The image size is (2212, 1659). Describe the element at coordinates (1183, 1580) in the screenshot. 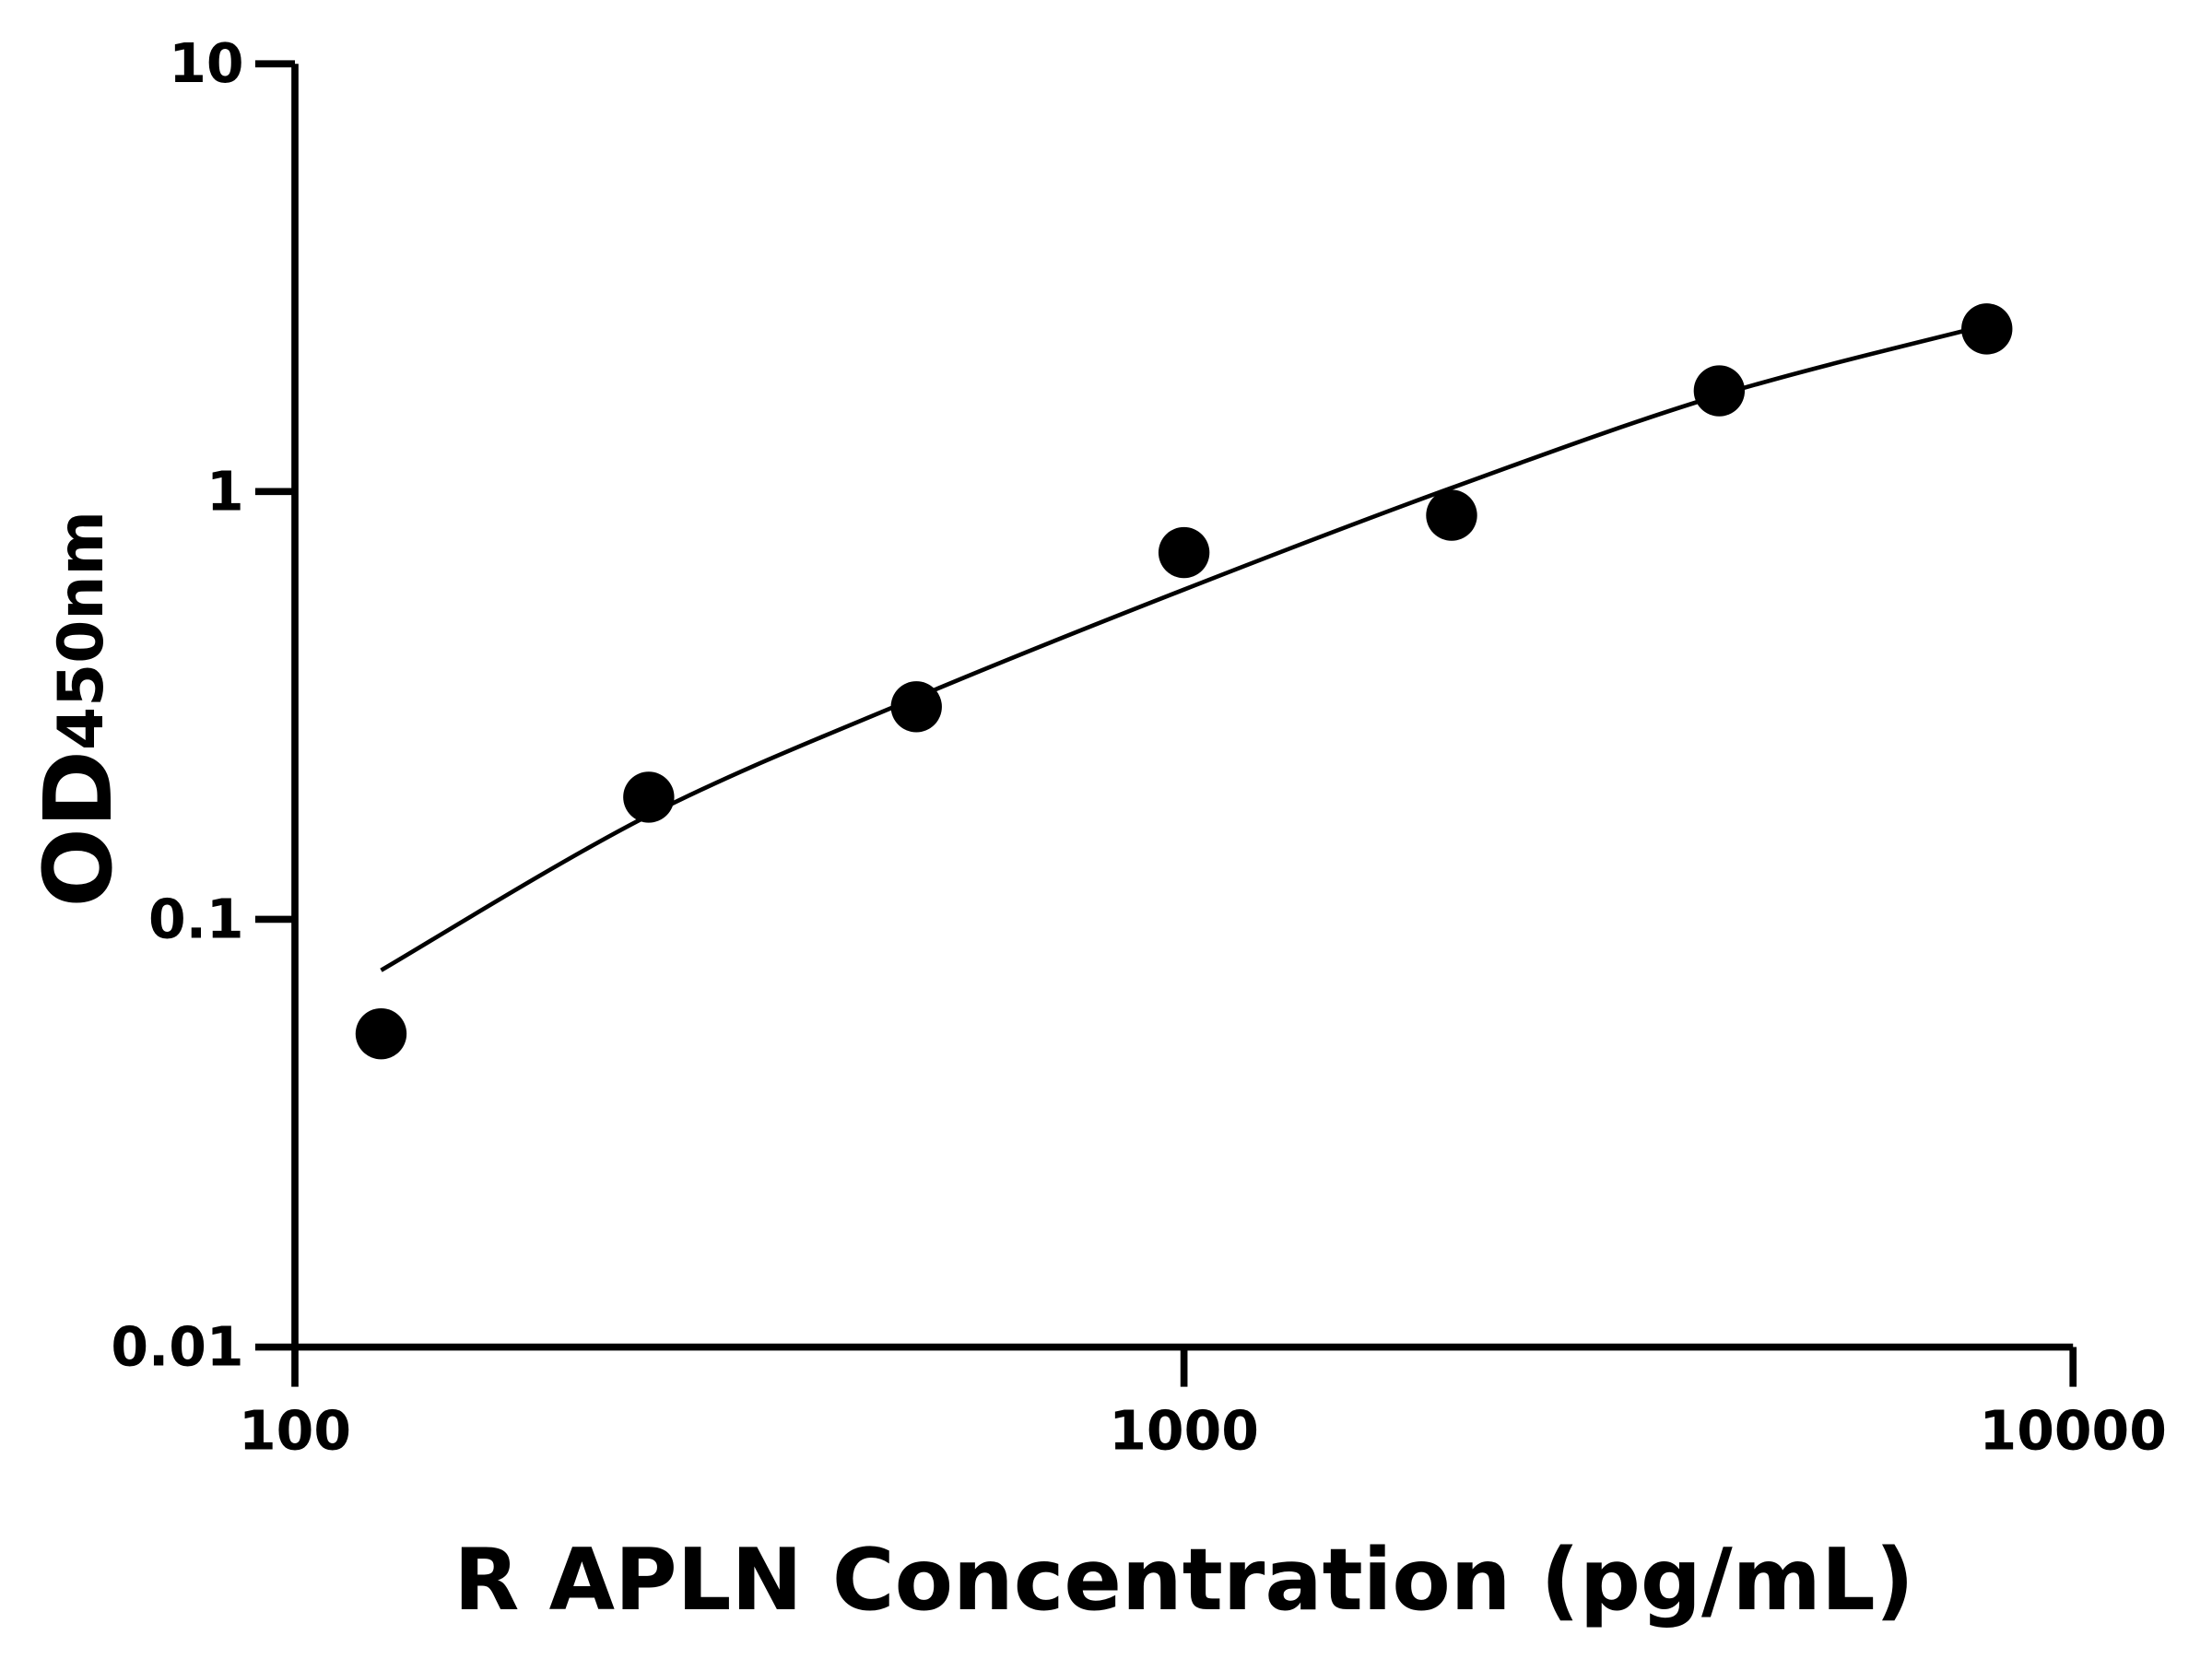

I see `x-axis-label: R APLN Concentration (pg/mL)` at that location.